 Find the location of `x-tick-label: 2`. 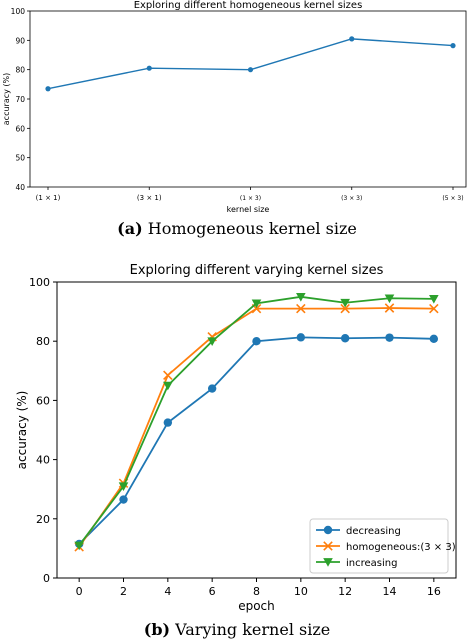

x-tick-label: 2 is located at coordinates (123, 591).